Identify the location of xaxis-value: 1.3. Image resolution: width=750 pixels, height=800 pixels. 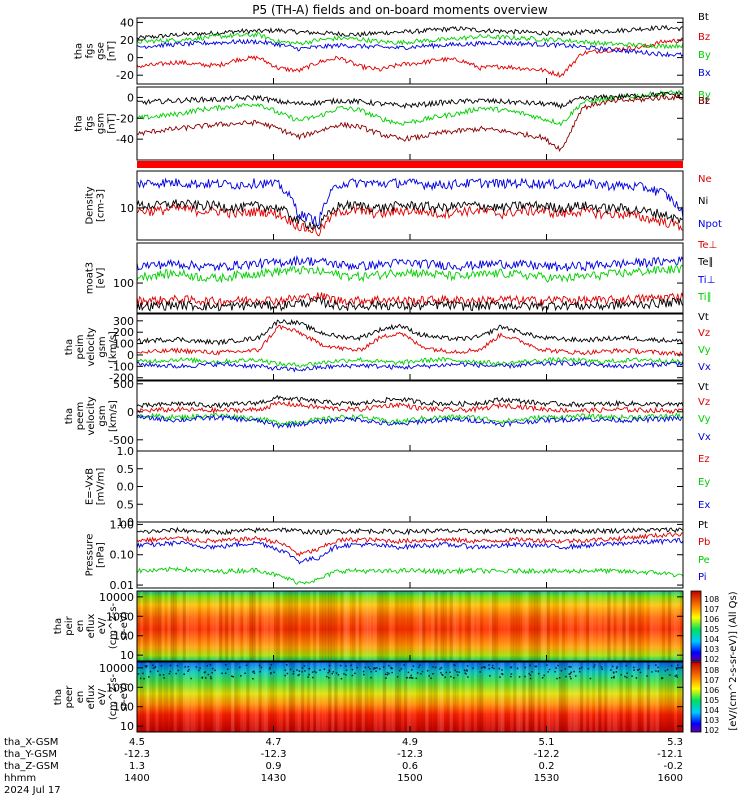
(137, 766).